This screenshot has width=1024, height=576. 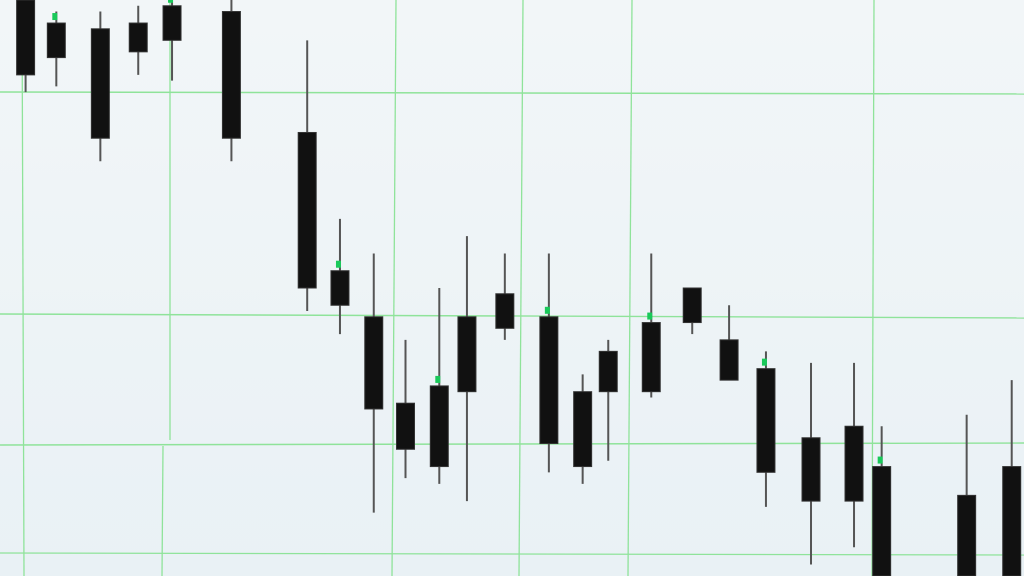 What do you see at coordinates (630, 288) in the screenshot?
I see `grid-line-v6` at bounding box center [630, 288].